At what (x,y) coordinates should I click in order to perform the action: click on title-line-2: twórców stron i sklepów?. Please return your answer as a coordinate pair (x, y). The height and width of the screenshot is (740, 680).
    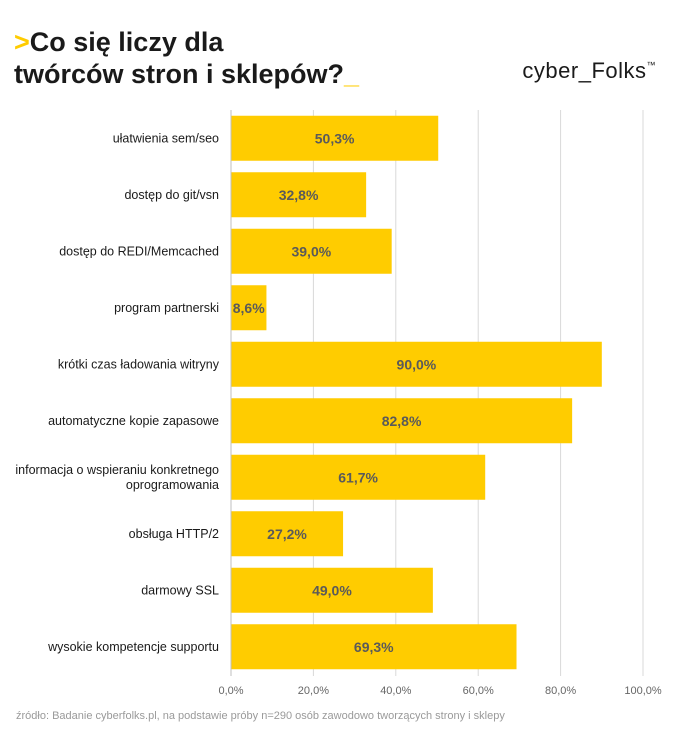
    Looking at the image, I should click on (179, 74).